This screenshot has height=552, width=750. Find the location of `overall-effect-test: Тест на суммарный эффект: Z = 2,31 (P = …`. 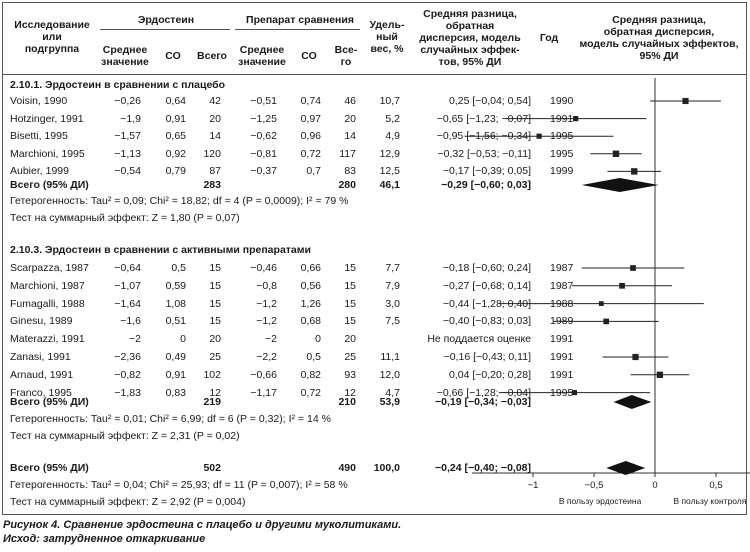

overall-effect-test: Тест на суммарный эффект: Z = 2,31 (P = … is located at coordinates (125, 436).